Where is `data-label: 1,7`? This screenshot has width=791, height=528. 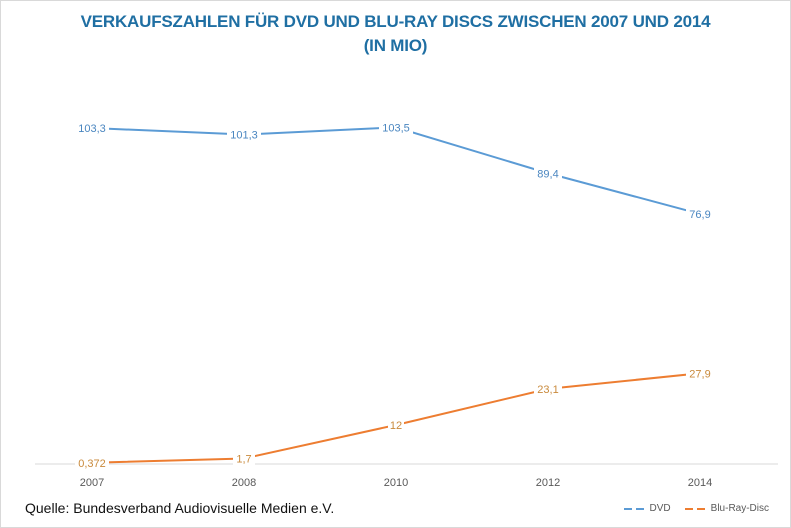 data-label: 1,7 is located at coordinates (243, 459).